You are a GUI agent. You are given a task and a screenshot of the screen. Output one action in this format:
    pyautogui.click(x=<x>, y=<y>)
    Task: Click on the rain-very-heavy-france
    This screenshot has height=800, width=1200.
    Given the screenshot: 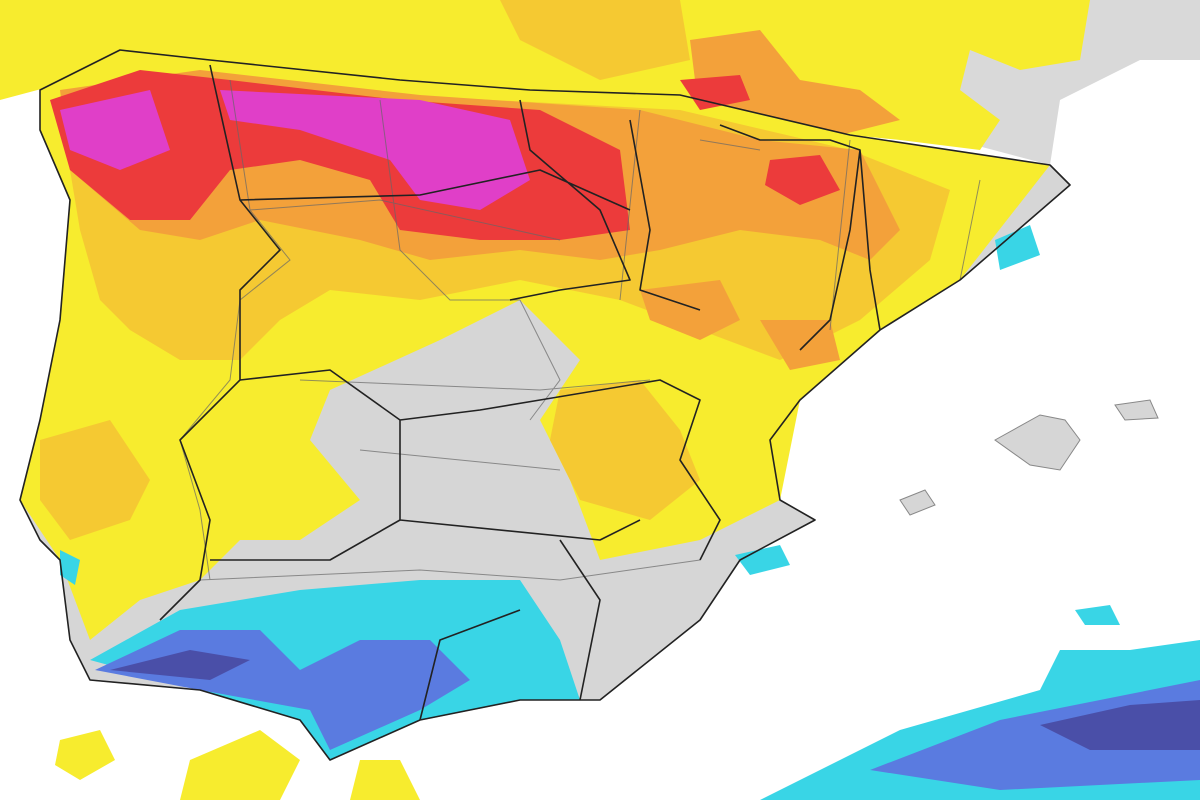 What is the action you would take?
    pyautogui.click(x=715, y=92)
    